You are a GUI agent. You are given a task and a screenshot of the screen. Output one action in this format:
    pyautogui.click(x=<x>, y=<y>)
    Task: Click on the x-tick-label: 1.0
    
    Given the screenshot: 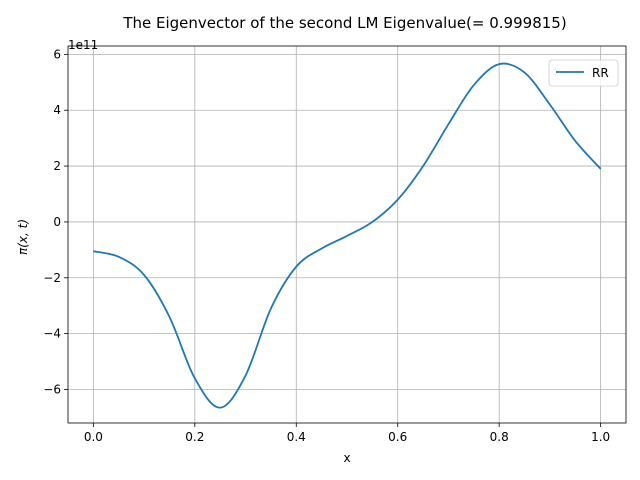 What is the action you would take?
    pyautogui.click(x=600, y=437)
    